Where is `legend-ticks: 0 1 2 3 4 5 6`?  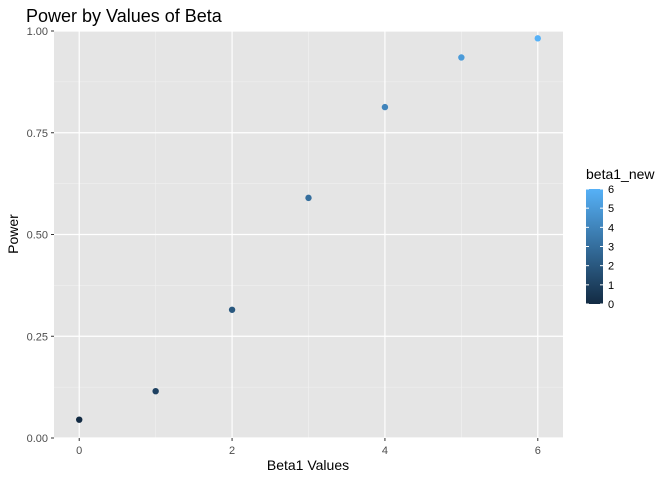 legend-ticks: 0 1 2 3 4 5 6 is located at coordinates (600, 247).